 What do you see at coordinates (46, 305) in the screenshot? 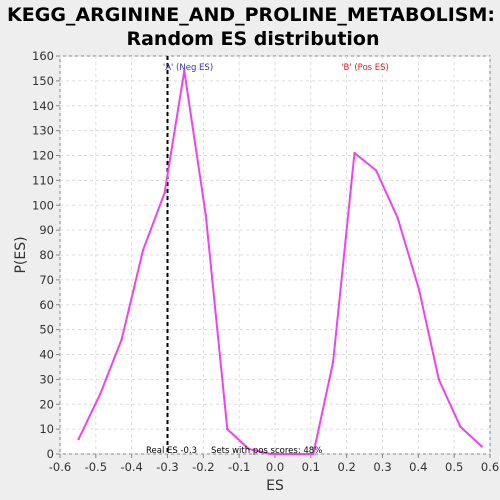
I see `y-tick-label: 60` at bounding box center [46, 305].